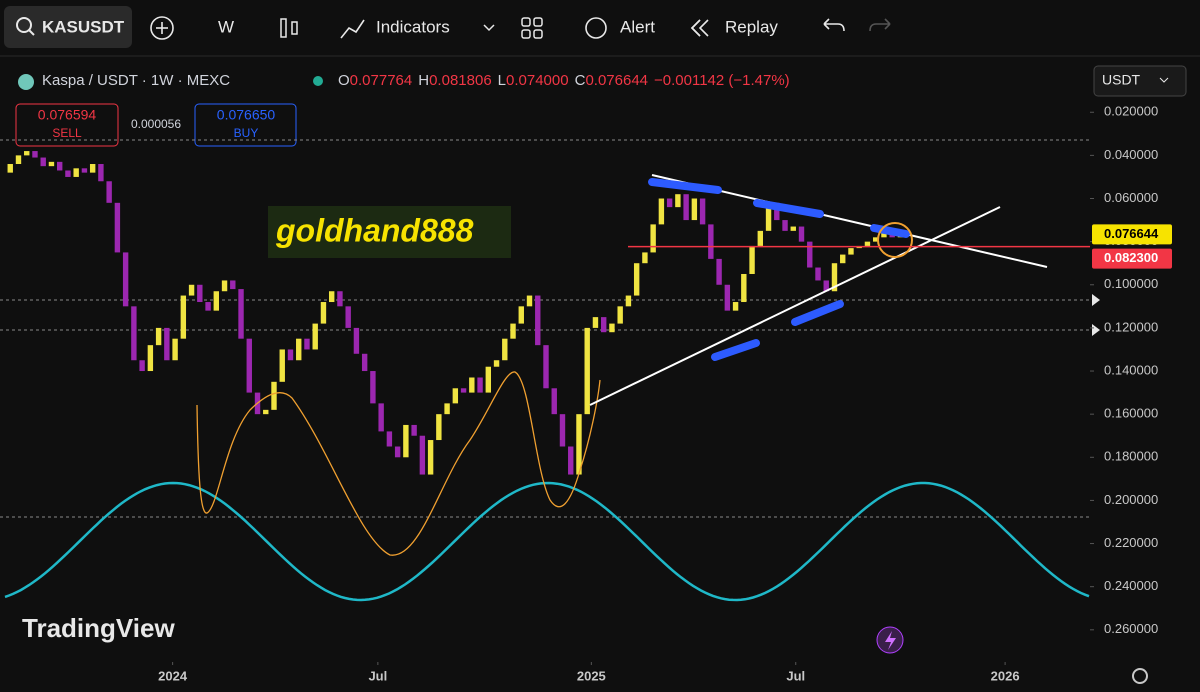 Image resolution: width=1200 pixels, height=692 pixels. Describe the element at coordinates (226, 26) in the screenshot. I see `interval: W` at that location.